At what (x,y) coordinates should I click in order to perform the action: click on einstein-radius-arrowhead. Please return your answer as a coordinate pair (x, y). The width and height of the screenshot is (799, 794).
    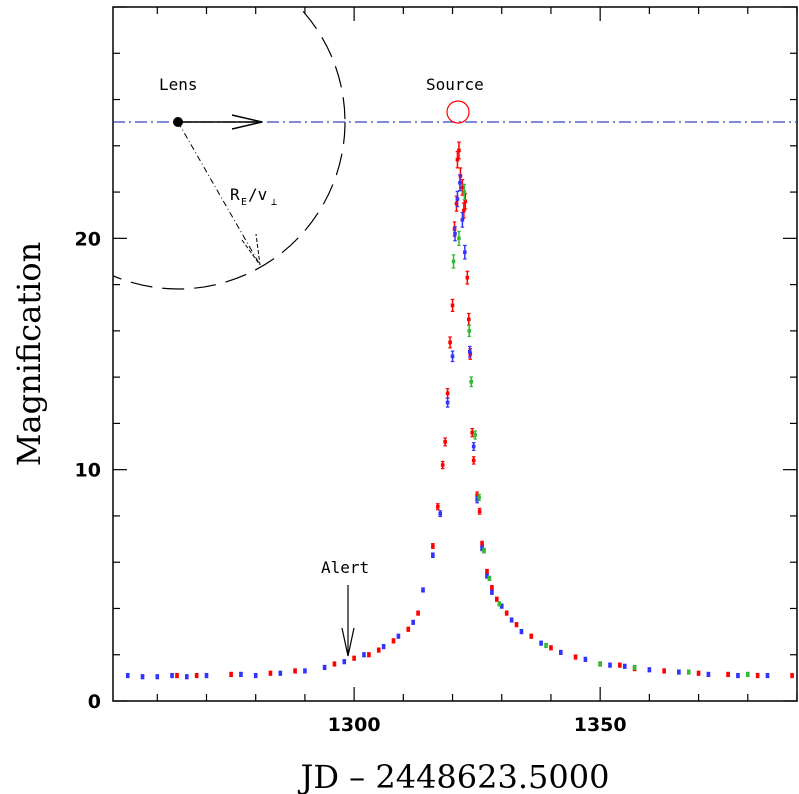
    Looking at the image, I should click on (251, 249).